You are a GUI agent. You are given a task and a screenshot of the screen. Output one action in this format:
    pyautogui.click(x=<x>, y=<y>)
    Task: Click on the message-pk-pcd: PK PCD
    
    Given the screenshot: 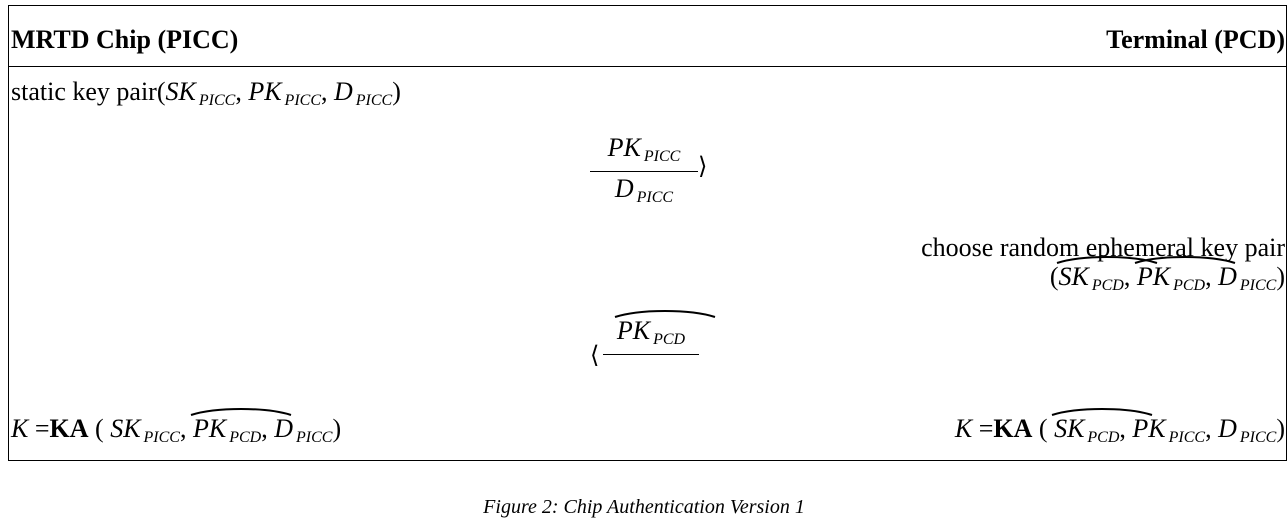 What is the action you would take?
    pyautogui.click(x=651, y=338)
    